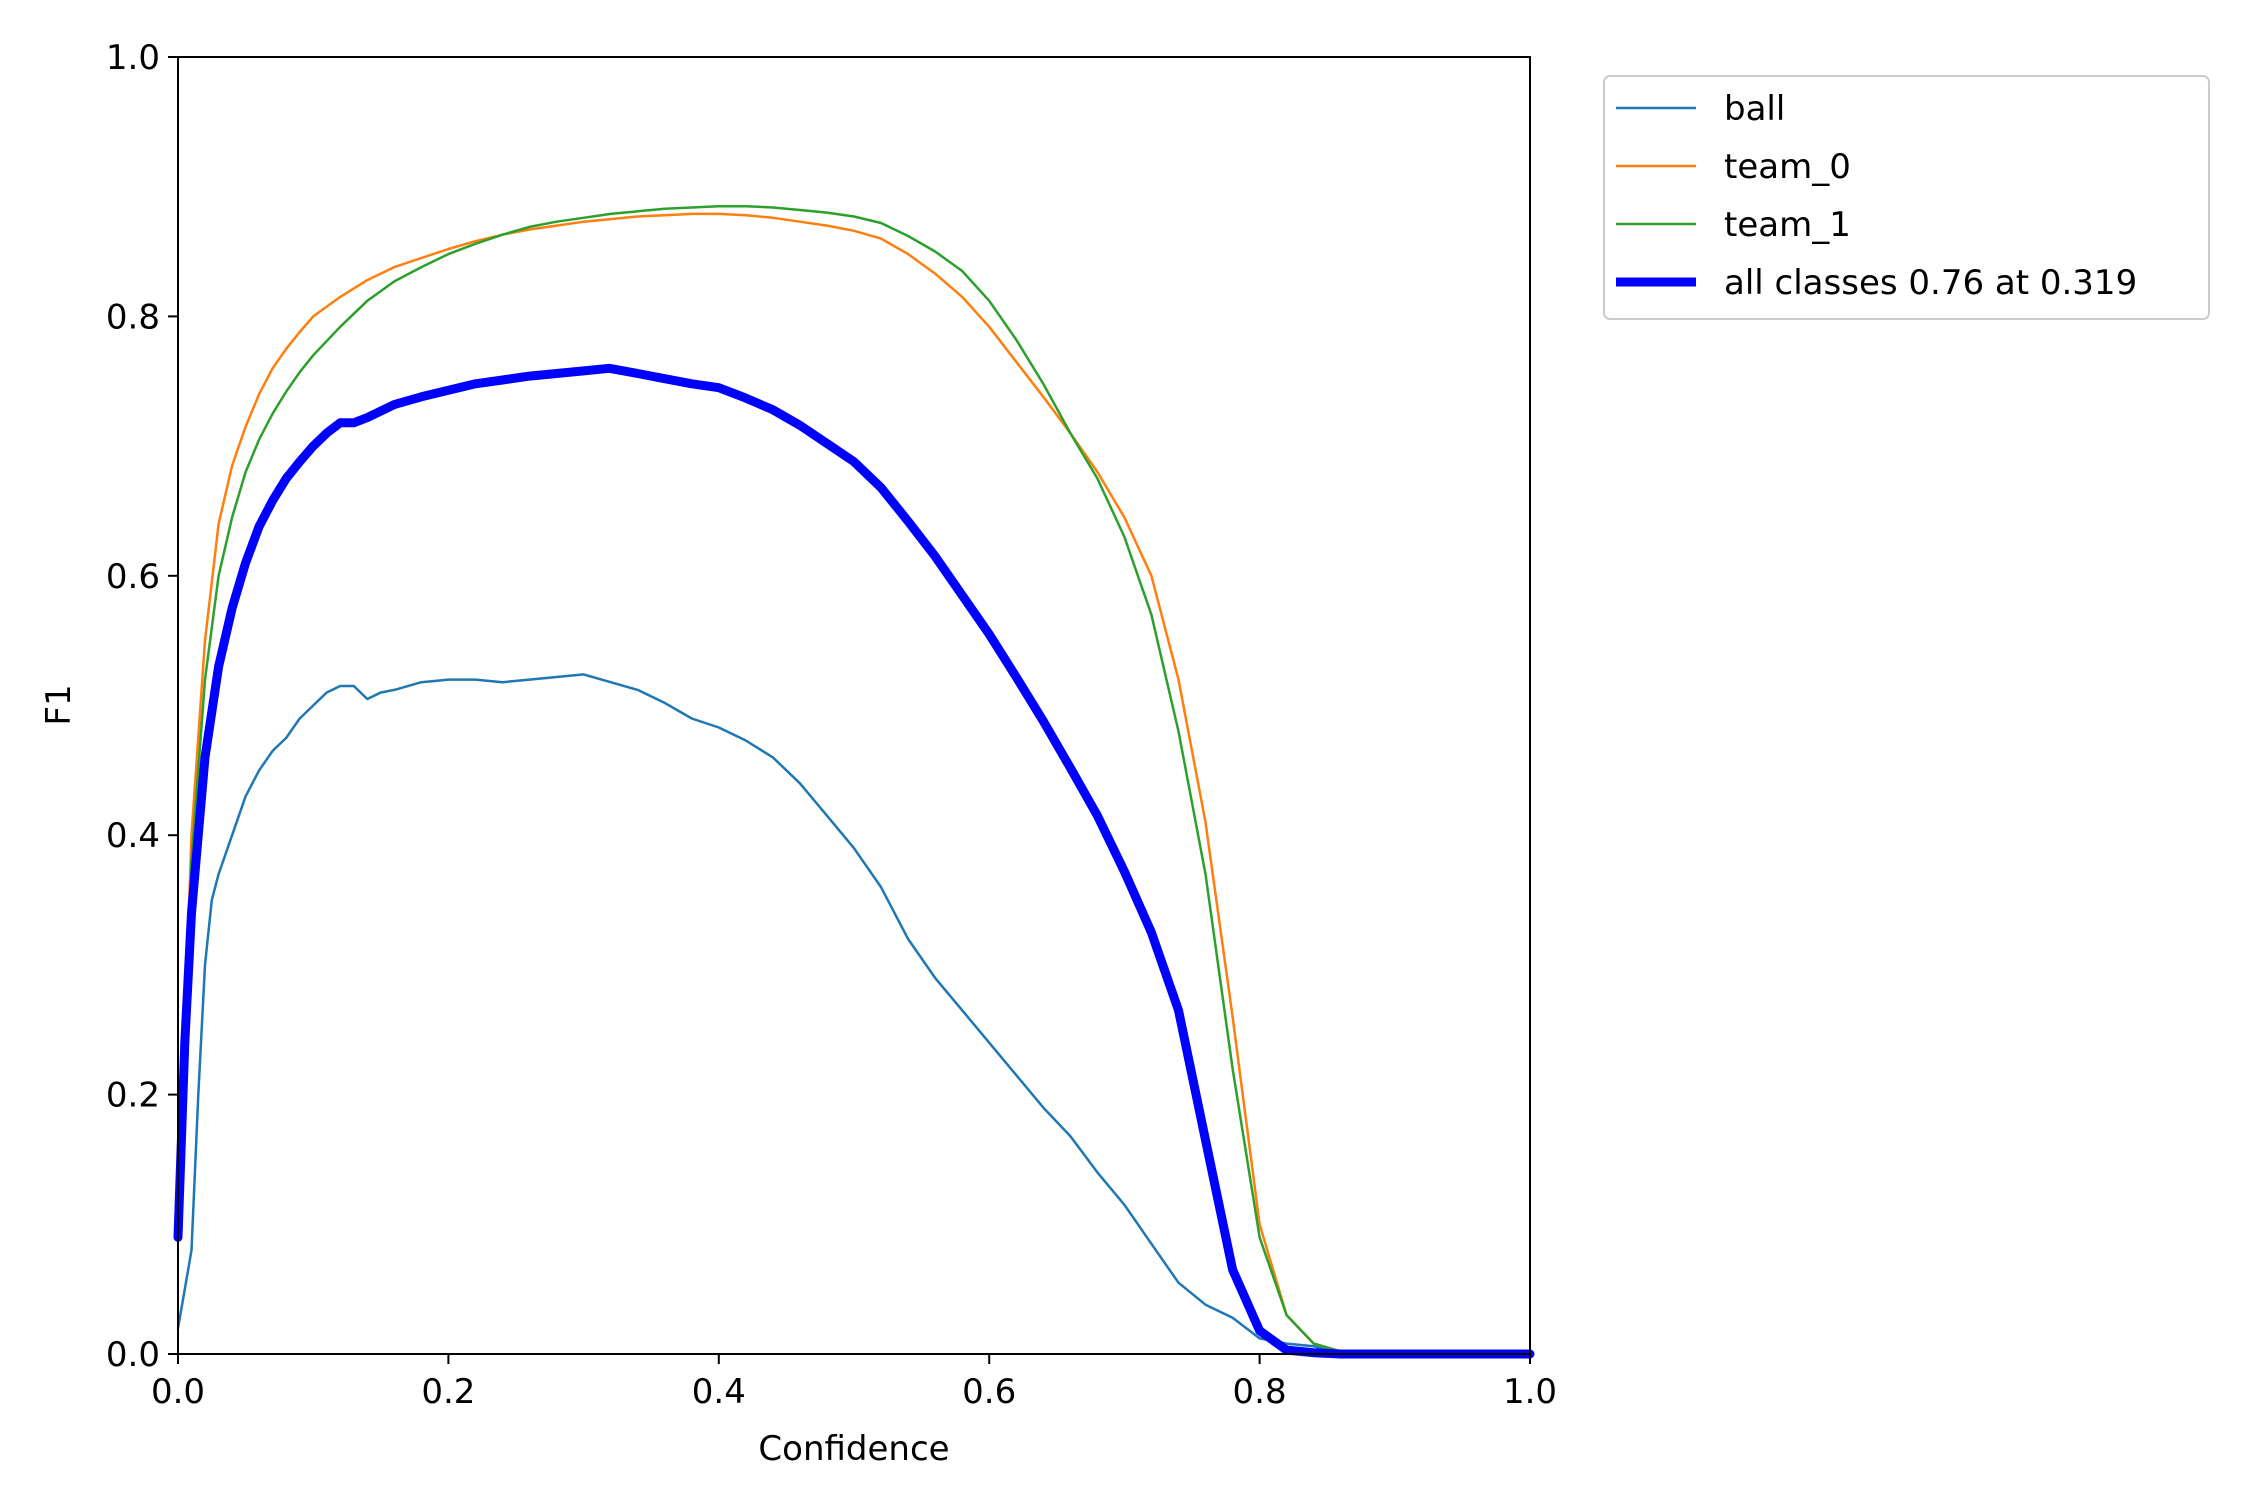  What do you see at coordinates (989, 1392) in the screenshot?
I see `x-tick-label: 0.6` at bounding box center [989, 1392].